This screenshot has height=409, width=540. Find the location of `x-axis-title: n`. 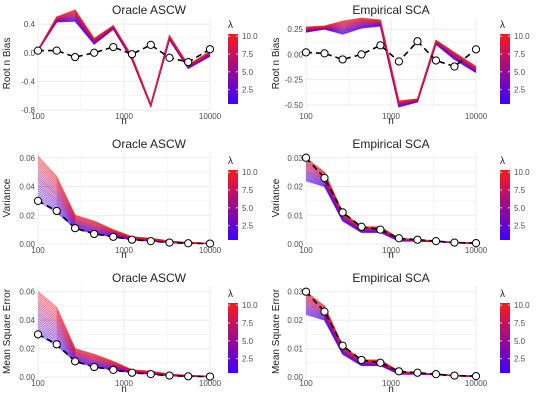

x-axis-title: n is located at coordinates (391, 121).